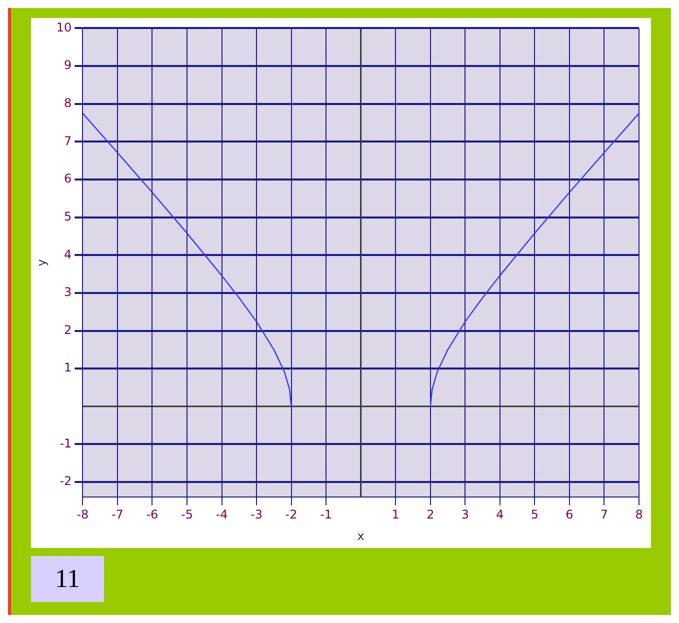 The image size is (679, 623). Describe the element at coordinates (117, 515) in the screenshot. I see `x-tick-label: -7` at that location.